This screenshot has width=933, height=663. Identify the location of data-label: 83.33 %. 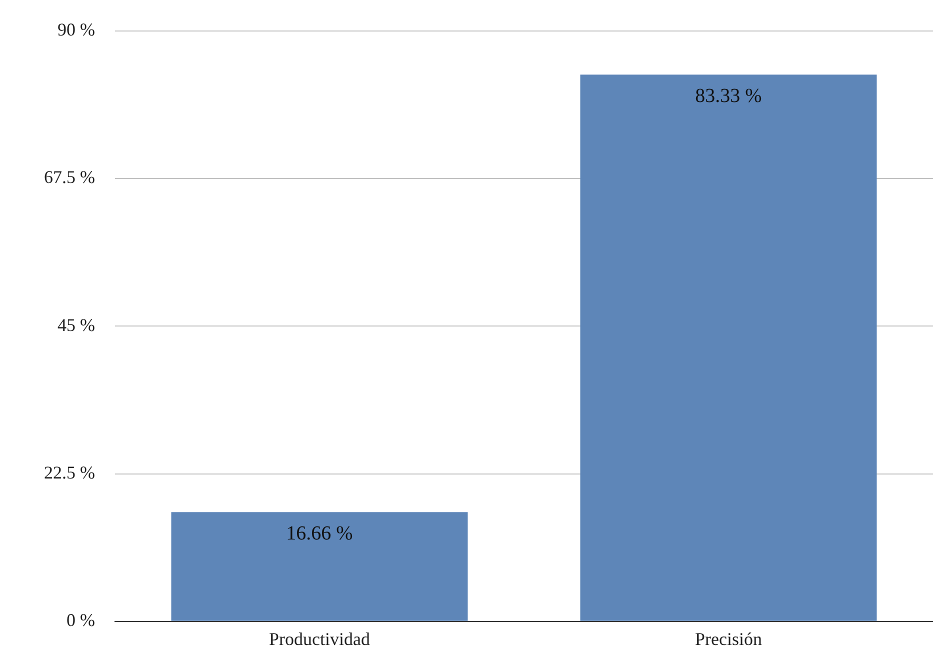
(728, 95).